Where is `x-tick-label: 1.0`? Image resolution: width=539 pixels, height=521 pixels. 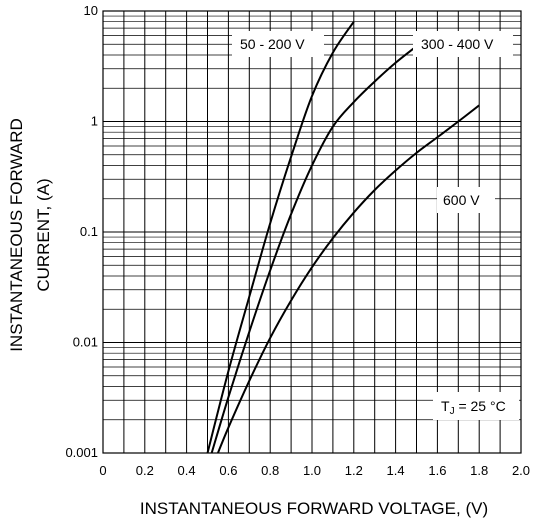
x-tick-label: 1.0 is located at coordinates (312, 470).